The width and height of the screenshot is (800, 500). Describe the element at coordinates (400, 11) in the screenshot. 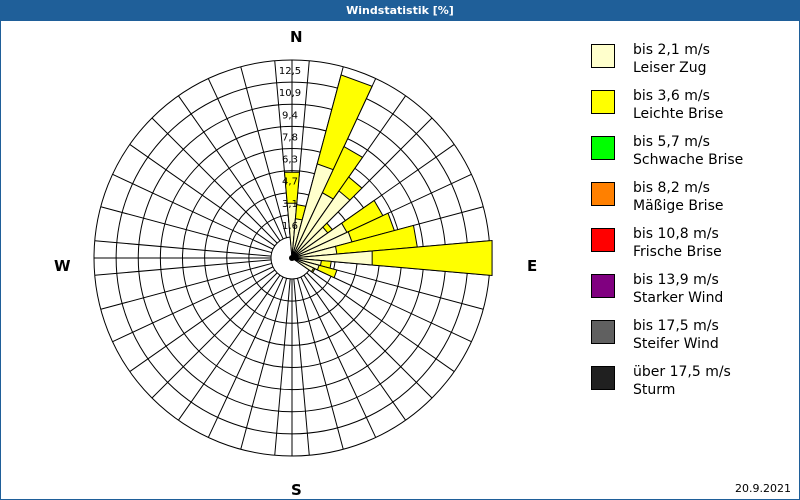

I see `window-title: Windstatistik [%]` at that location.